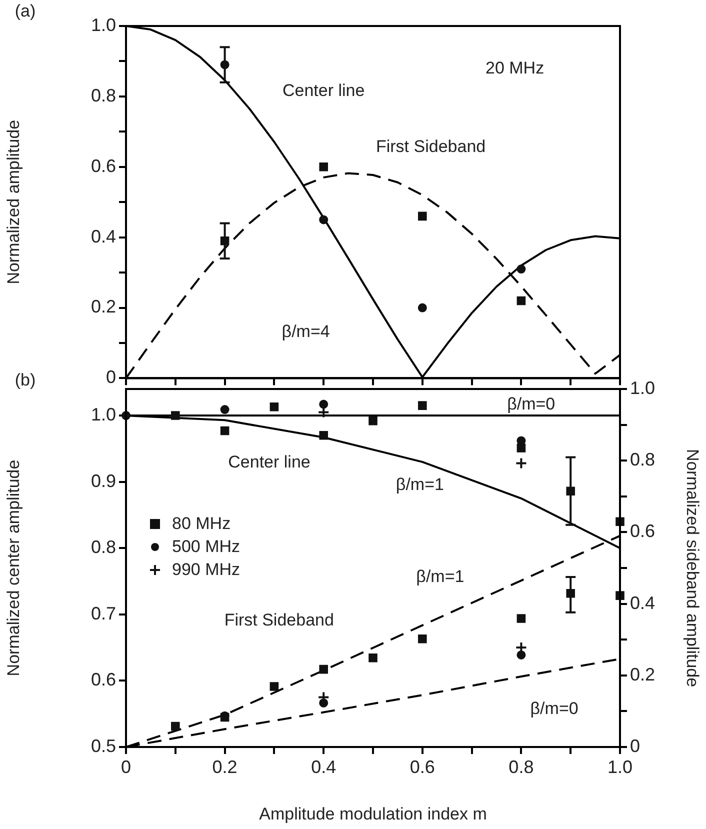 This screenshot has width=706, height=829. What do you see at coordinates (422, 766) in the screenshot?
I see `x-tick-label: 0.6` at bounding box center [422, 766].